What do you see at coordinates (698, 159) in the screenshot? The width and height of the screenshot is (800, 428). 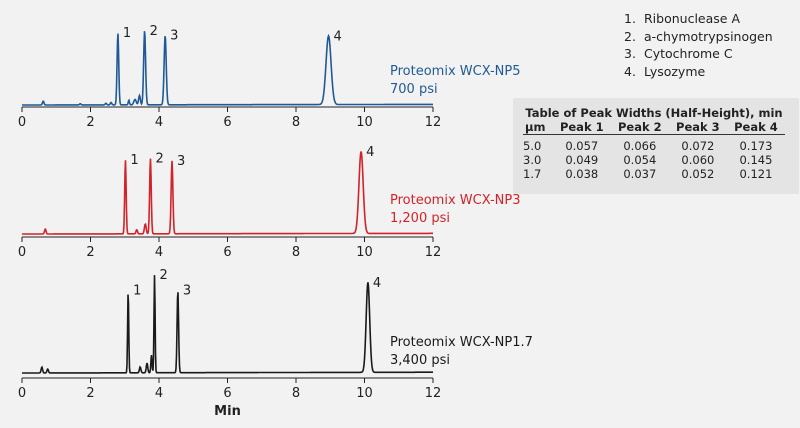 I see `table-cell: 0.060` at bounding box center [698, 159].